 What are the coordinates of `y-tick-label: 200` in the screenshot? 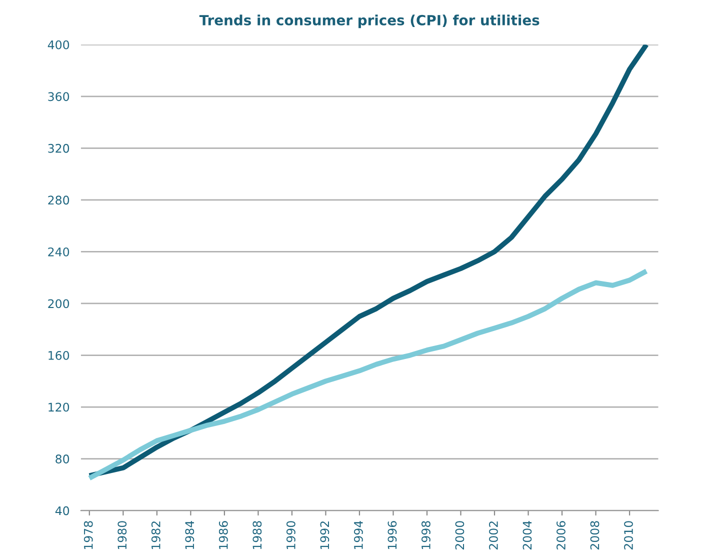 It's located at (59, 303).